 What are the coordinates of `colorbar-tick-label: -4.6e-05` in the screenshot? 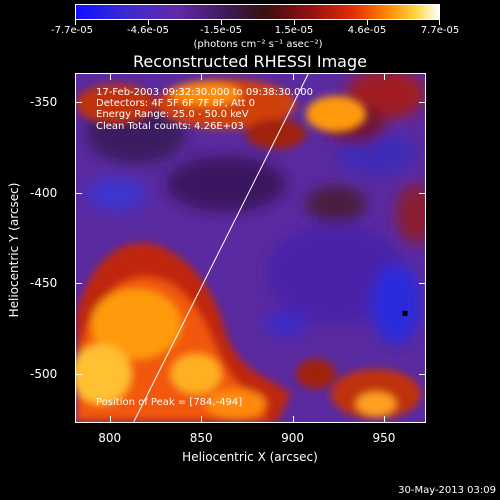 It's located at (148, 30).